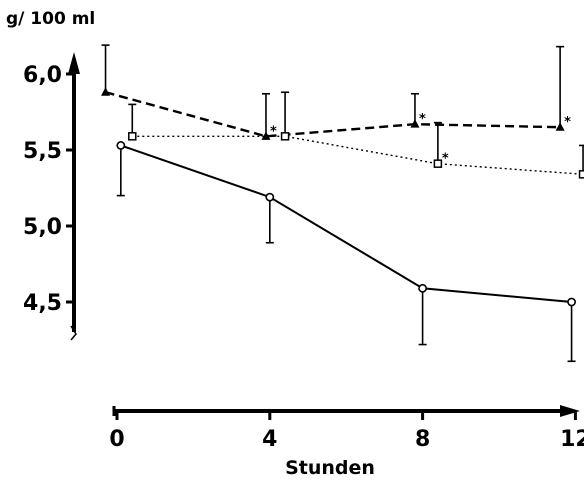 This screenshot has height=501, width=584. I want to click on x-tick-label: 12, so click(572, 439).